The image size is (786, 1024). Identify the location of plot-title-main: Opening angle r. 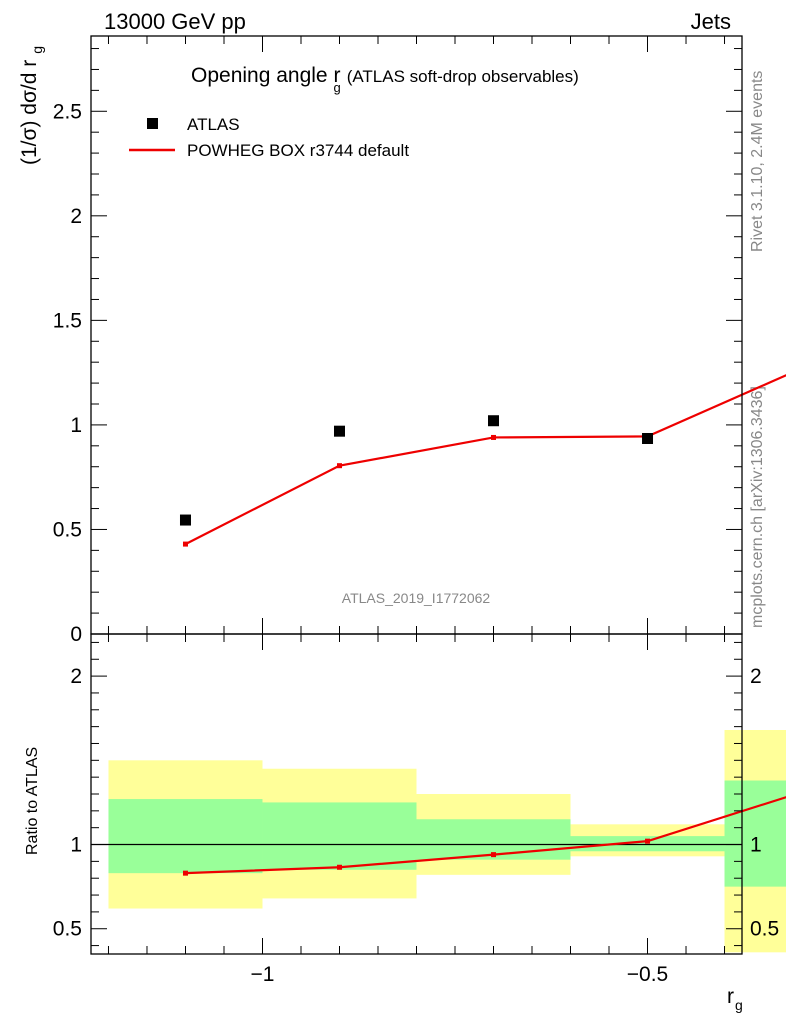
(265, 75).